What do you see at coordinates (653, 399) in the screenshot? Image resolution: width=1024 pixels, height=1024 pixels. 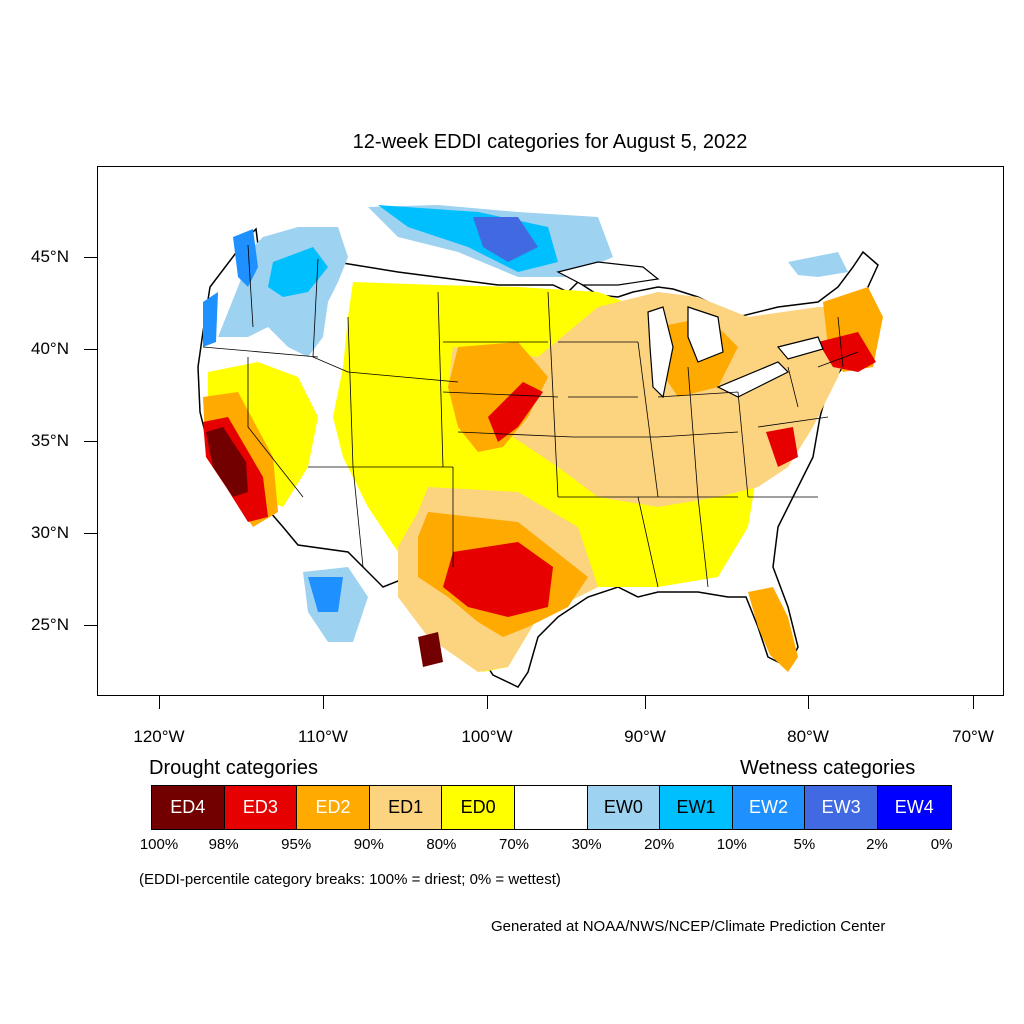 I see `ed1-midwest-east` at bounding box center [653, 399].